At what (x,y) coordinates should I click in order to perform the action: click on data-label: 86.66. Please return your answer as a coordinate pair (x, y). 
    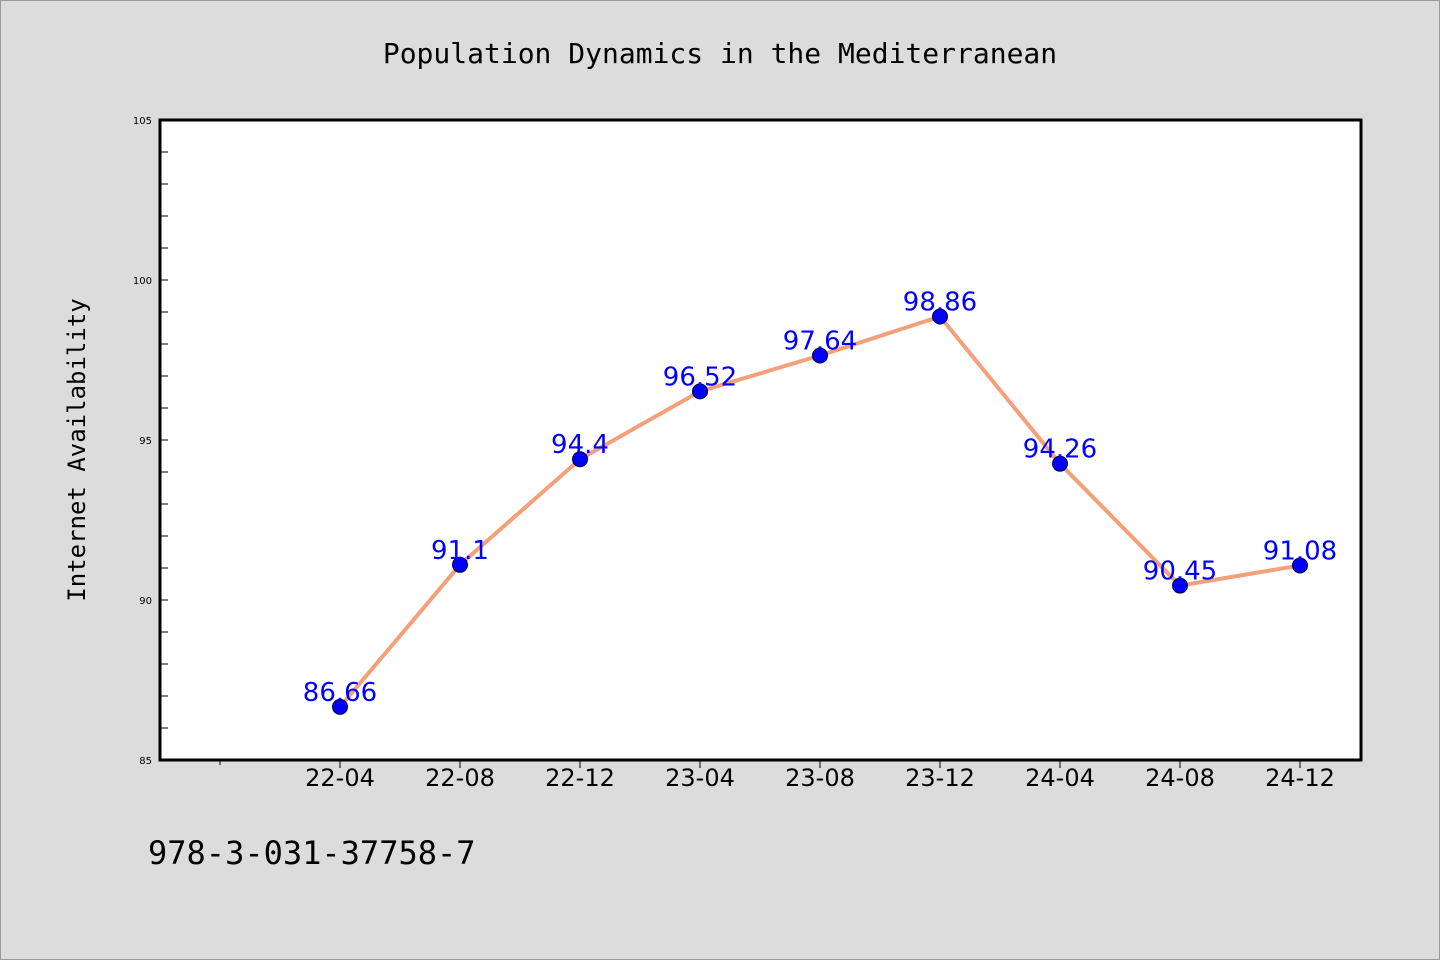
    Looking at the image, I should click on (340, 693).